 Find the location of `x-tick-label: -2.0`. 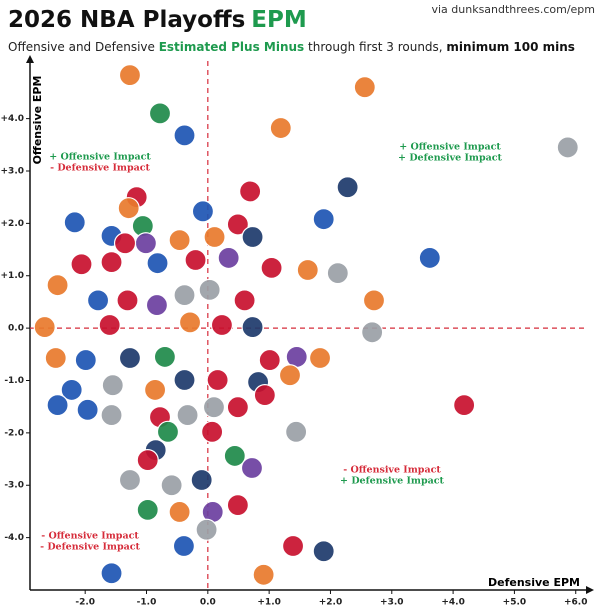

x-tick-label: -2.0 is located at coordinates (85, 603).